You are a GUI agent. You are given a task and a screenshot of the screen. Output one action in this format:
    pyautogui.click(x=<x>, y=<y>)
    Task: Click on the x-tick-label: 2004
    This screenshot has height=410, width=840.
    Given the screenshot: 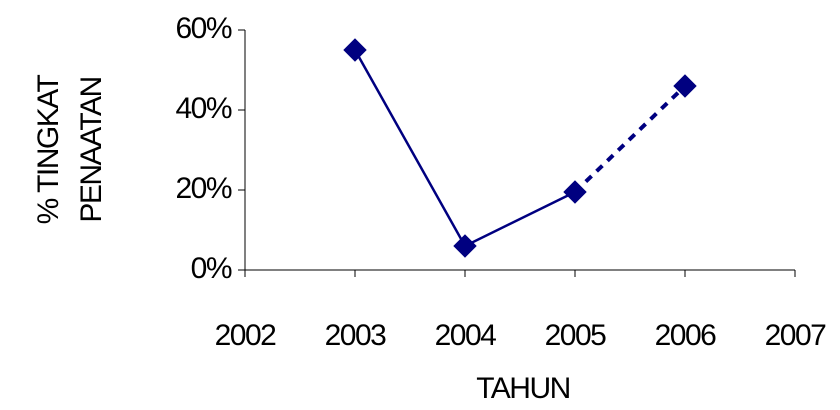 What is the action you would take?
    pyautogui.click(x=466, y=335)
    